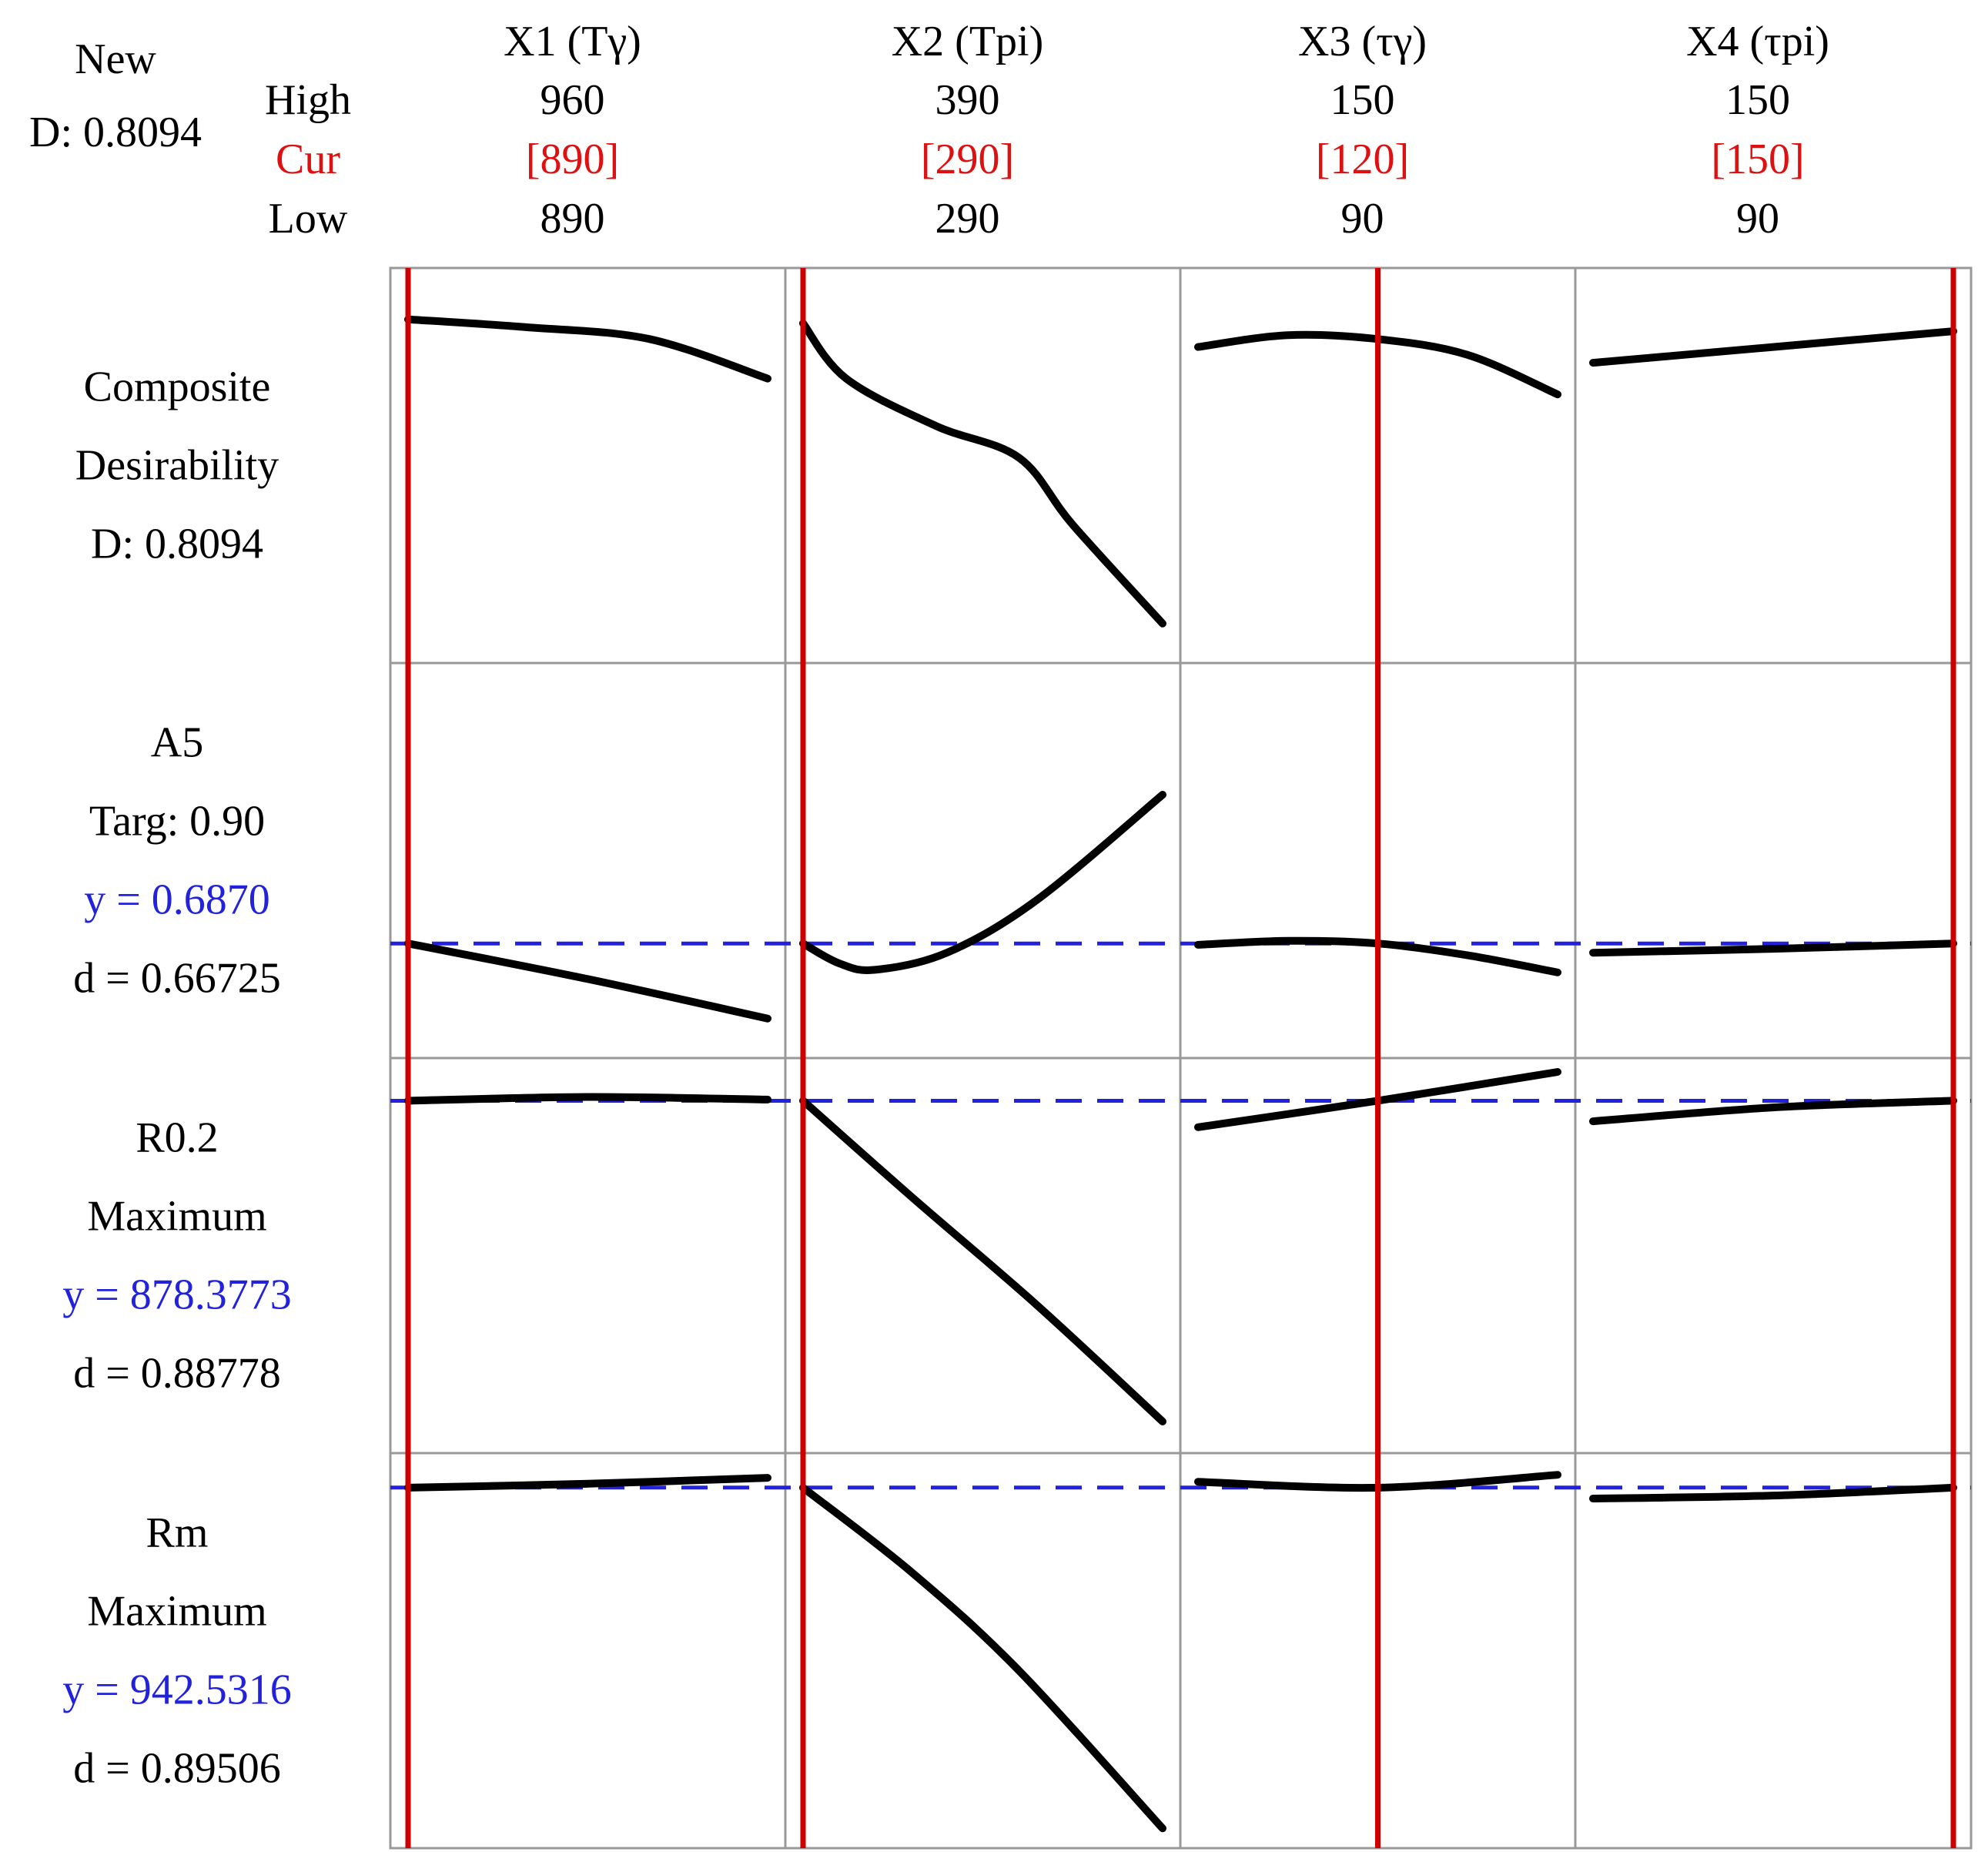  Describe the element at coordinates (967, 159) in the screenshot. I see `factor-current: [290]` at that location.